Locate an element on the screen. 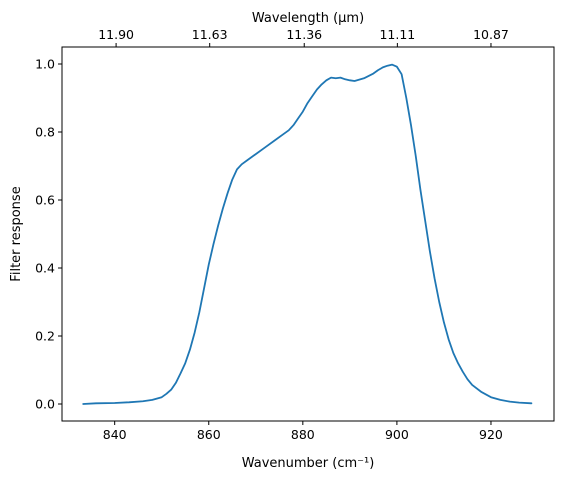 The height and width of the screenshot is (484, 570). x-axis-ticks: 840 860 880 900 920 is located at coordinates (303, 431).